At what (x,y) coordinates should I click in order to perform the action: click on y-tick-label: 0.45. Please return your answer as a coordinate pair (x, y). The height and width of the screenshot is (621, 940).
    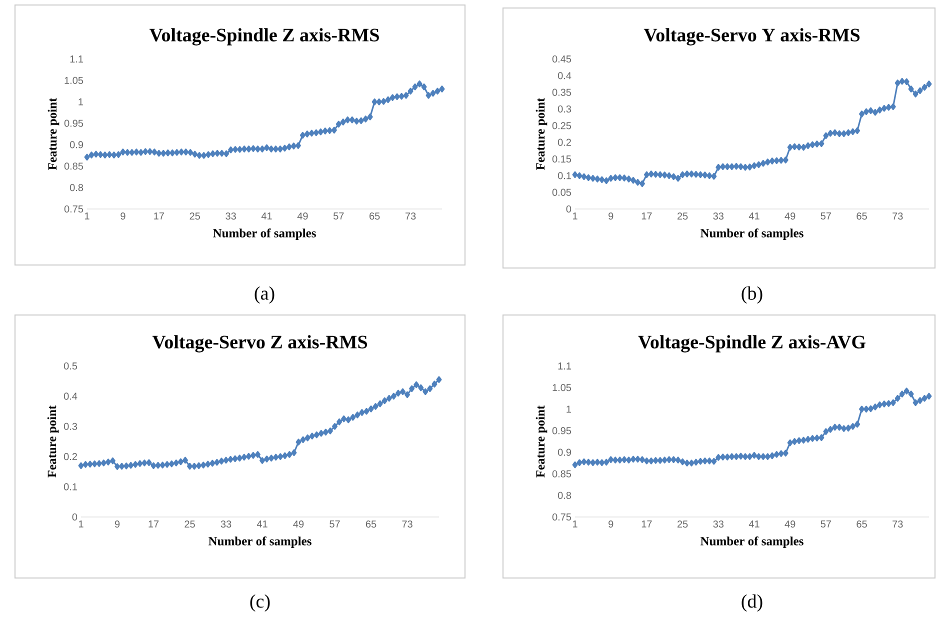
    Looking at the image, I should click on (562, 59).